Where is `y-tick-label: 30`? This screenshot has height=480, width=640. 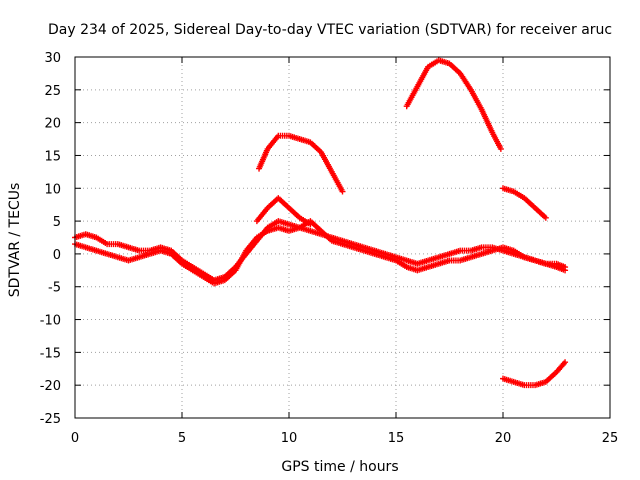 y-tick-label: 30 is located at coordinates (52, 58).